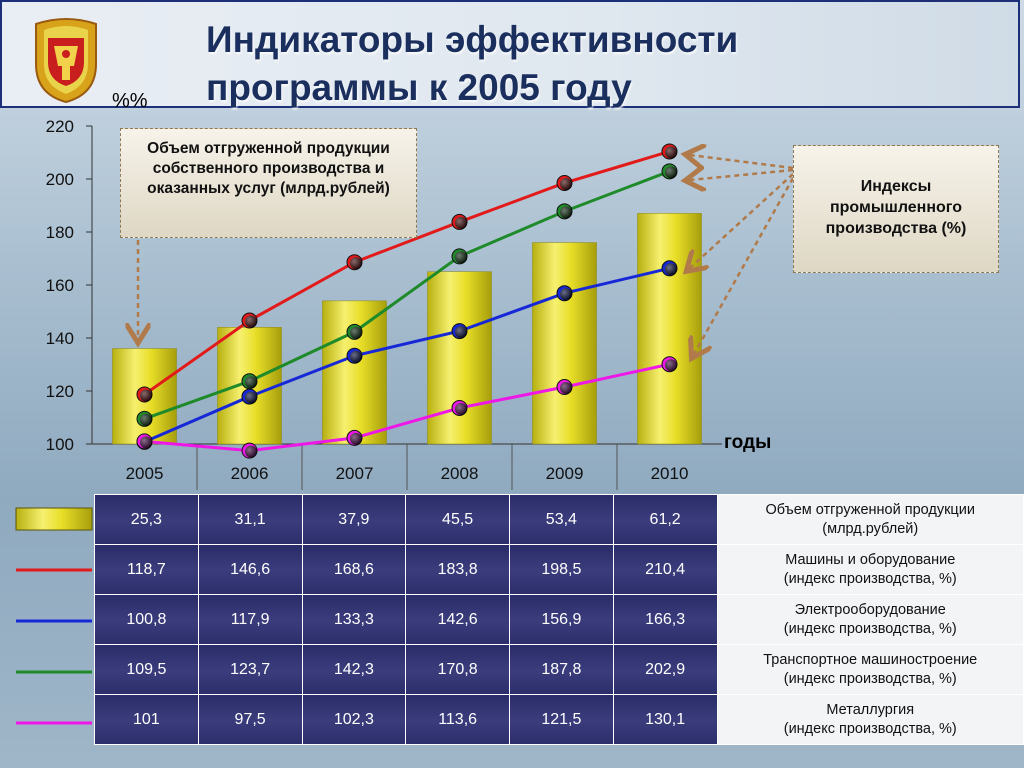 The height and width of the screenshot is (768, 1024). I want to click on callout-production-indices: Индексы промышленного производства (%), so click(896, 209).